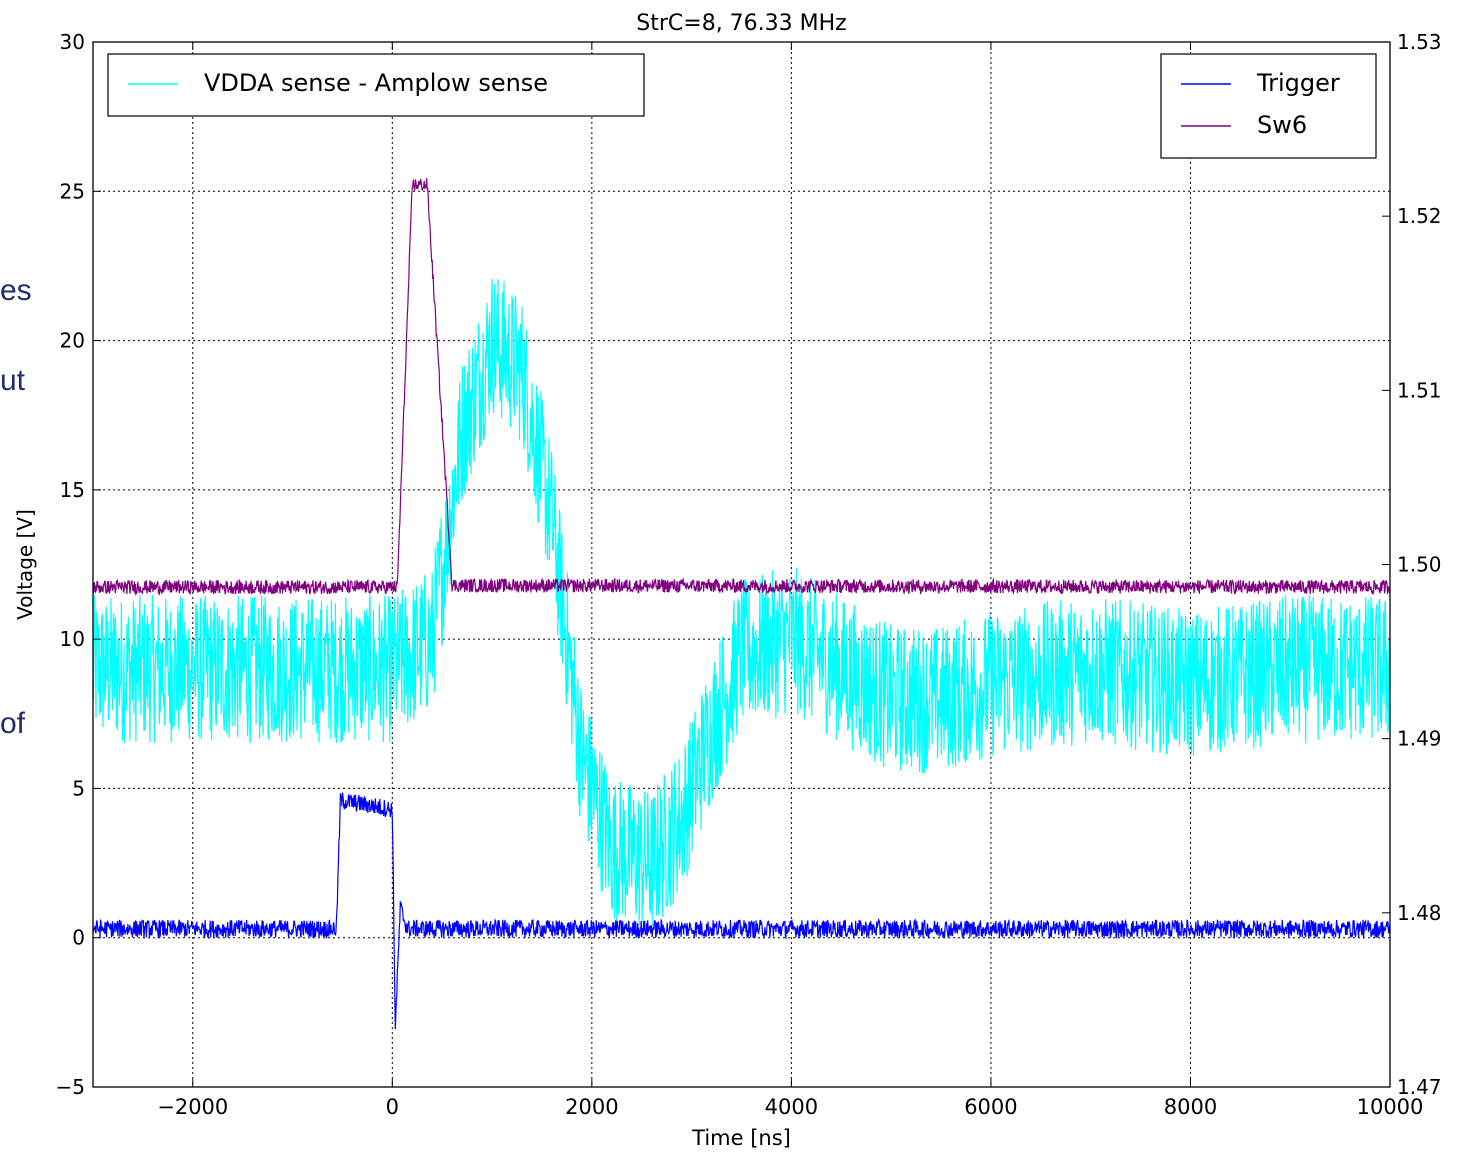 Image resolution: width=1462 pixels, height=1153 pixels. I want to click on y2-tick-label: 1.52, so click(1419, 216).